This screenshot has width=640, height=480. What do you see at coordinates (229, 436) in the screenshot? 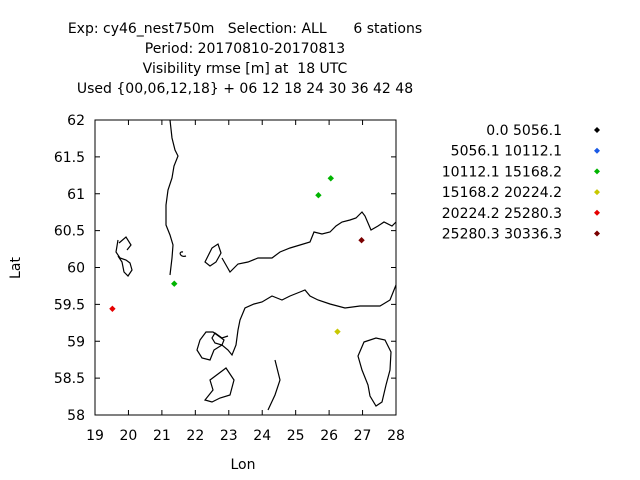
I see `x-tick-label: 23` at bounding box center [229, 436].